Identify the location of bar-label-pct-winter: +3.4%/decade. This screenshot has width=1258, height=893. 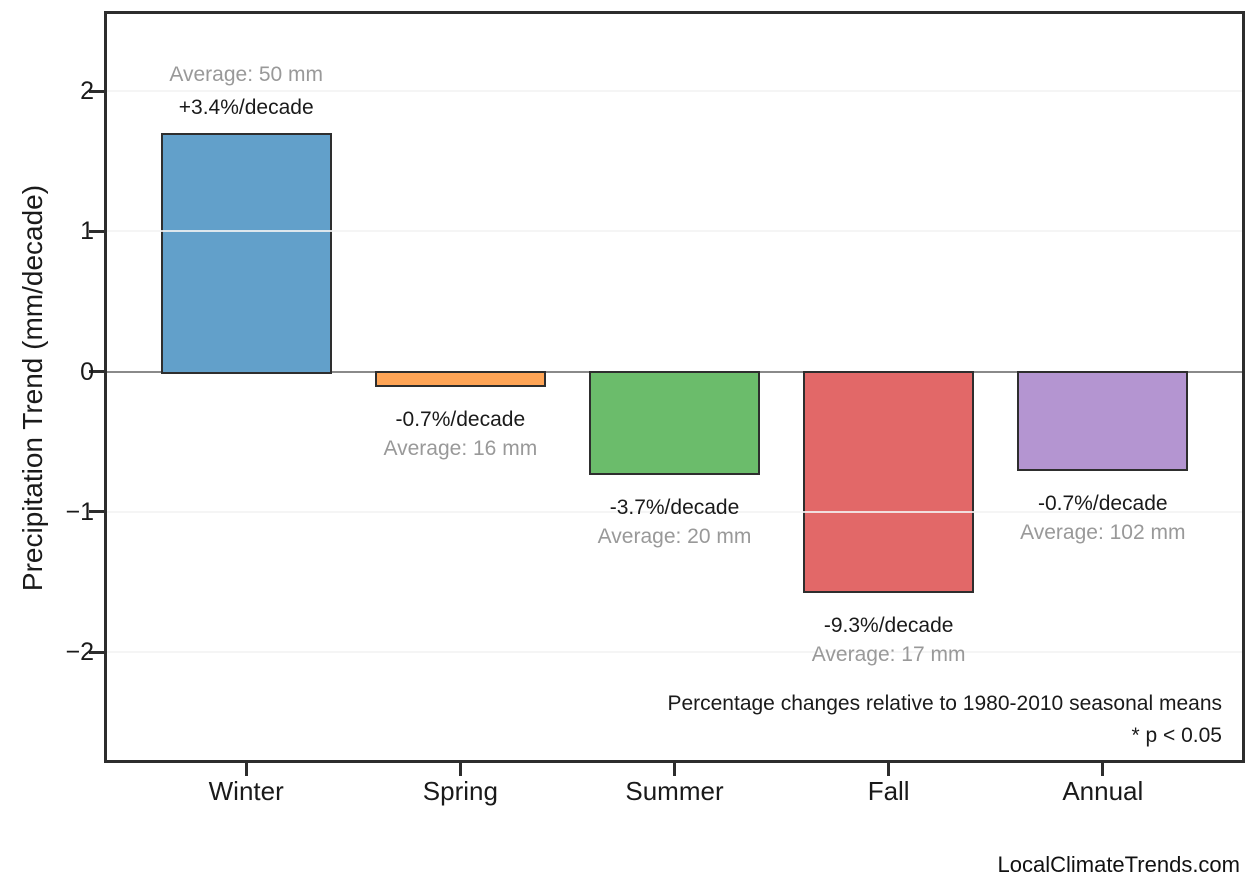
(246, 108).